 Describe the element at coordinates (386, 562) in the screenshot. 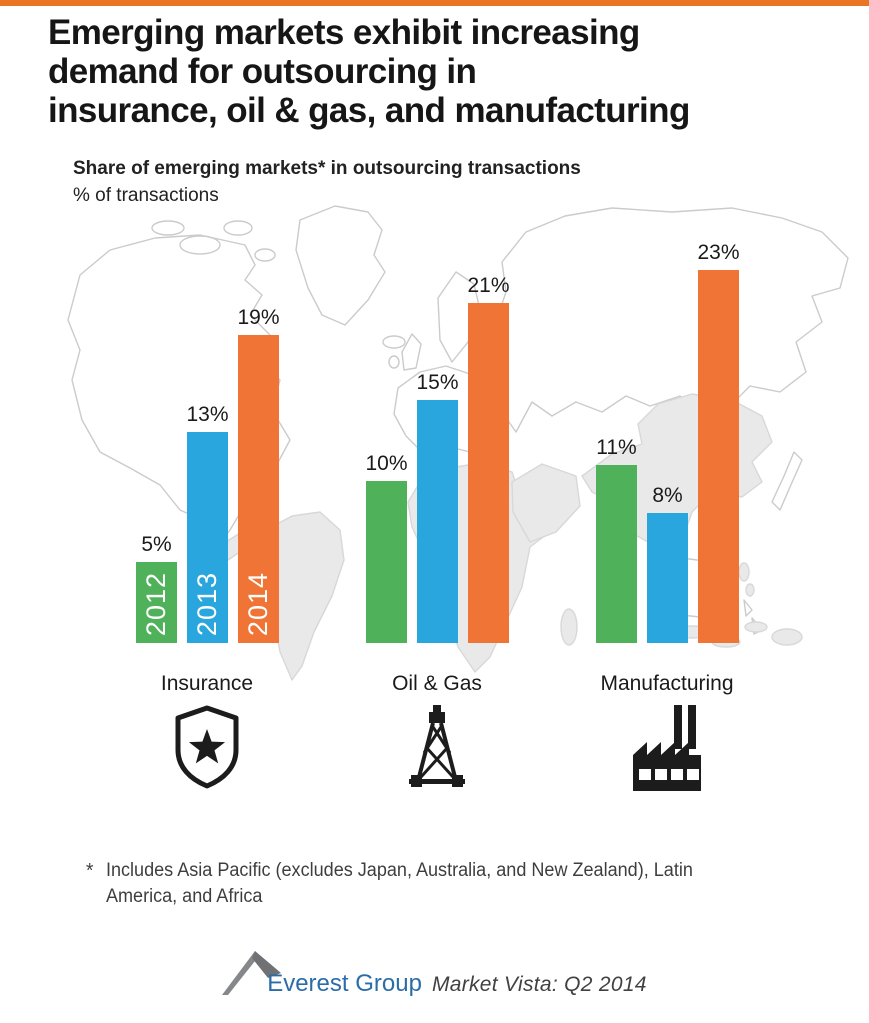

I see `bar-2012-oil-gas` at that location.